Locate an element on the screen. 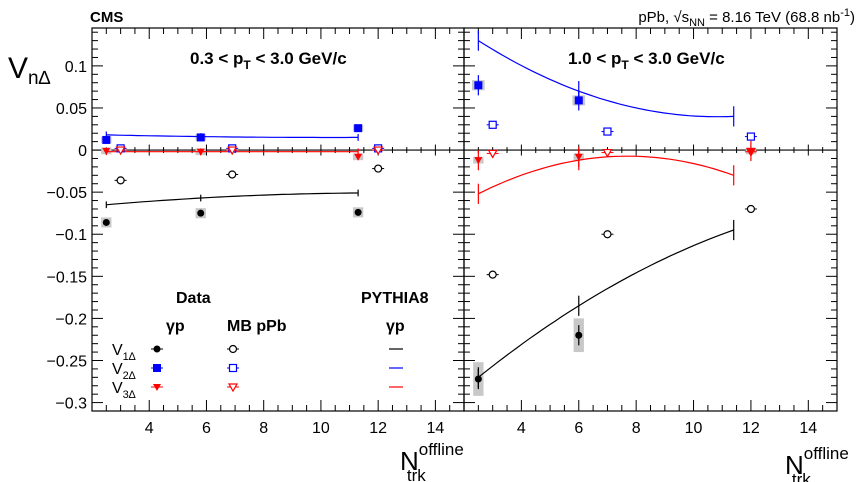 This screenshot has height=482, width=857. x-axis-label-right: Noffline trk is located at coordinates (817, 463).